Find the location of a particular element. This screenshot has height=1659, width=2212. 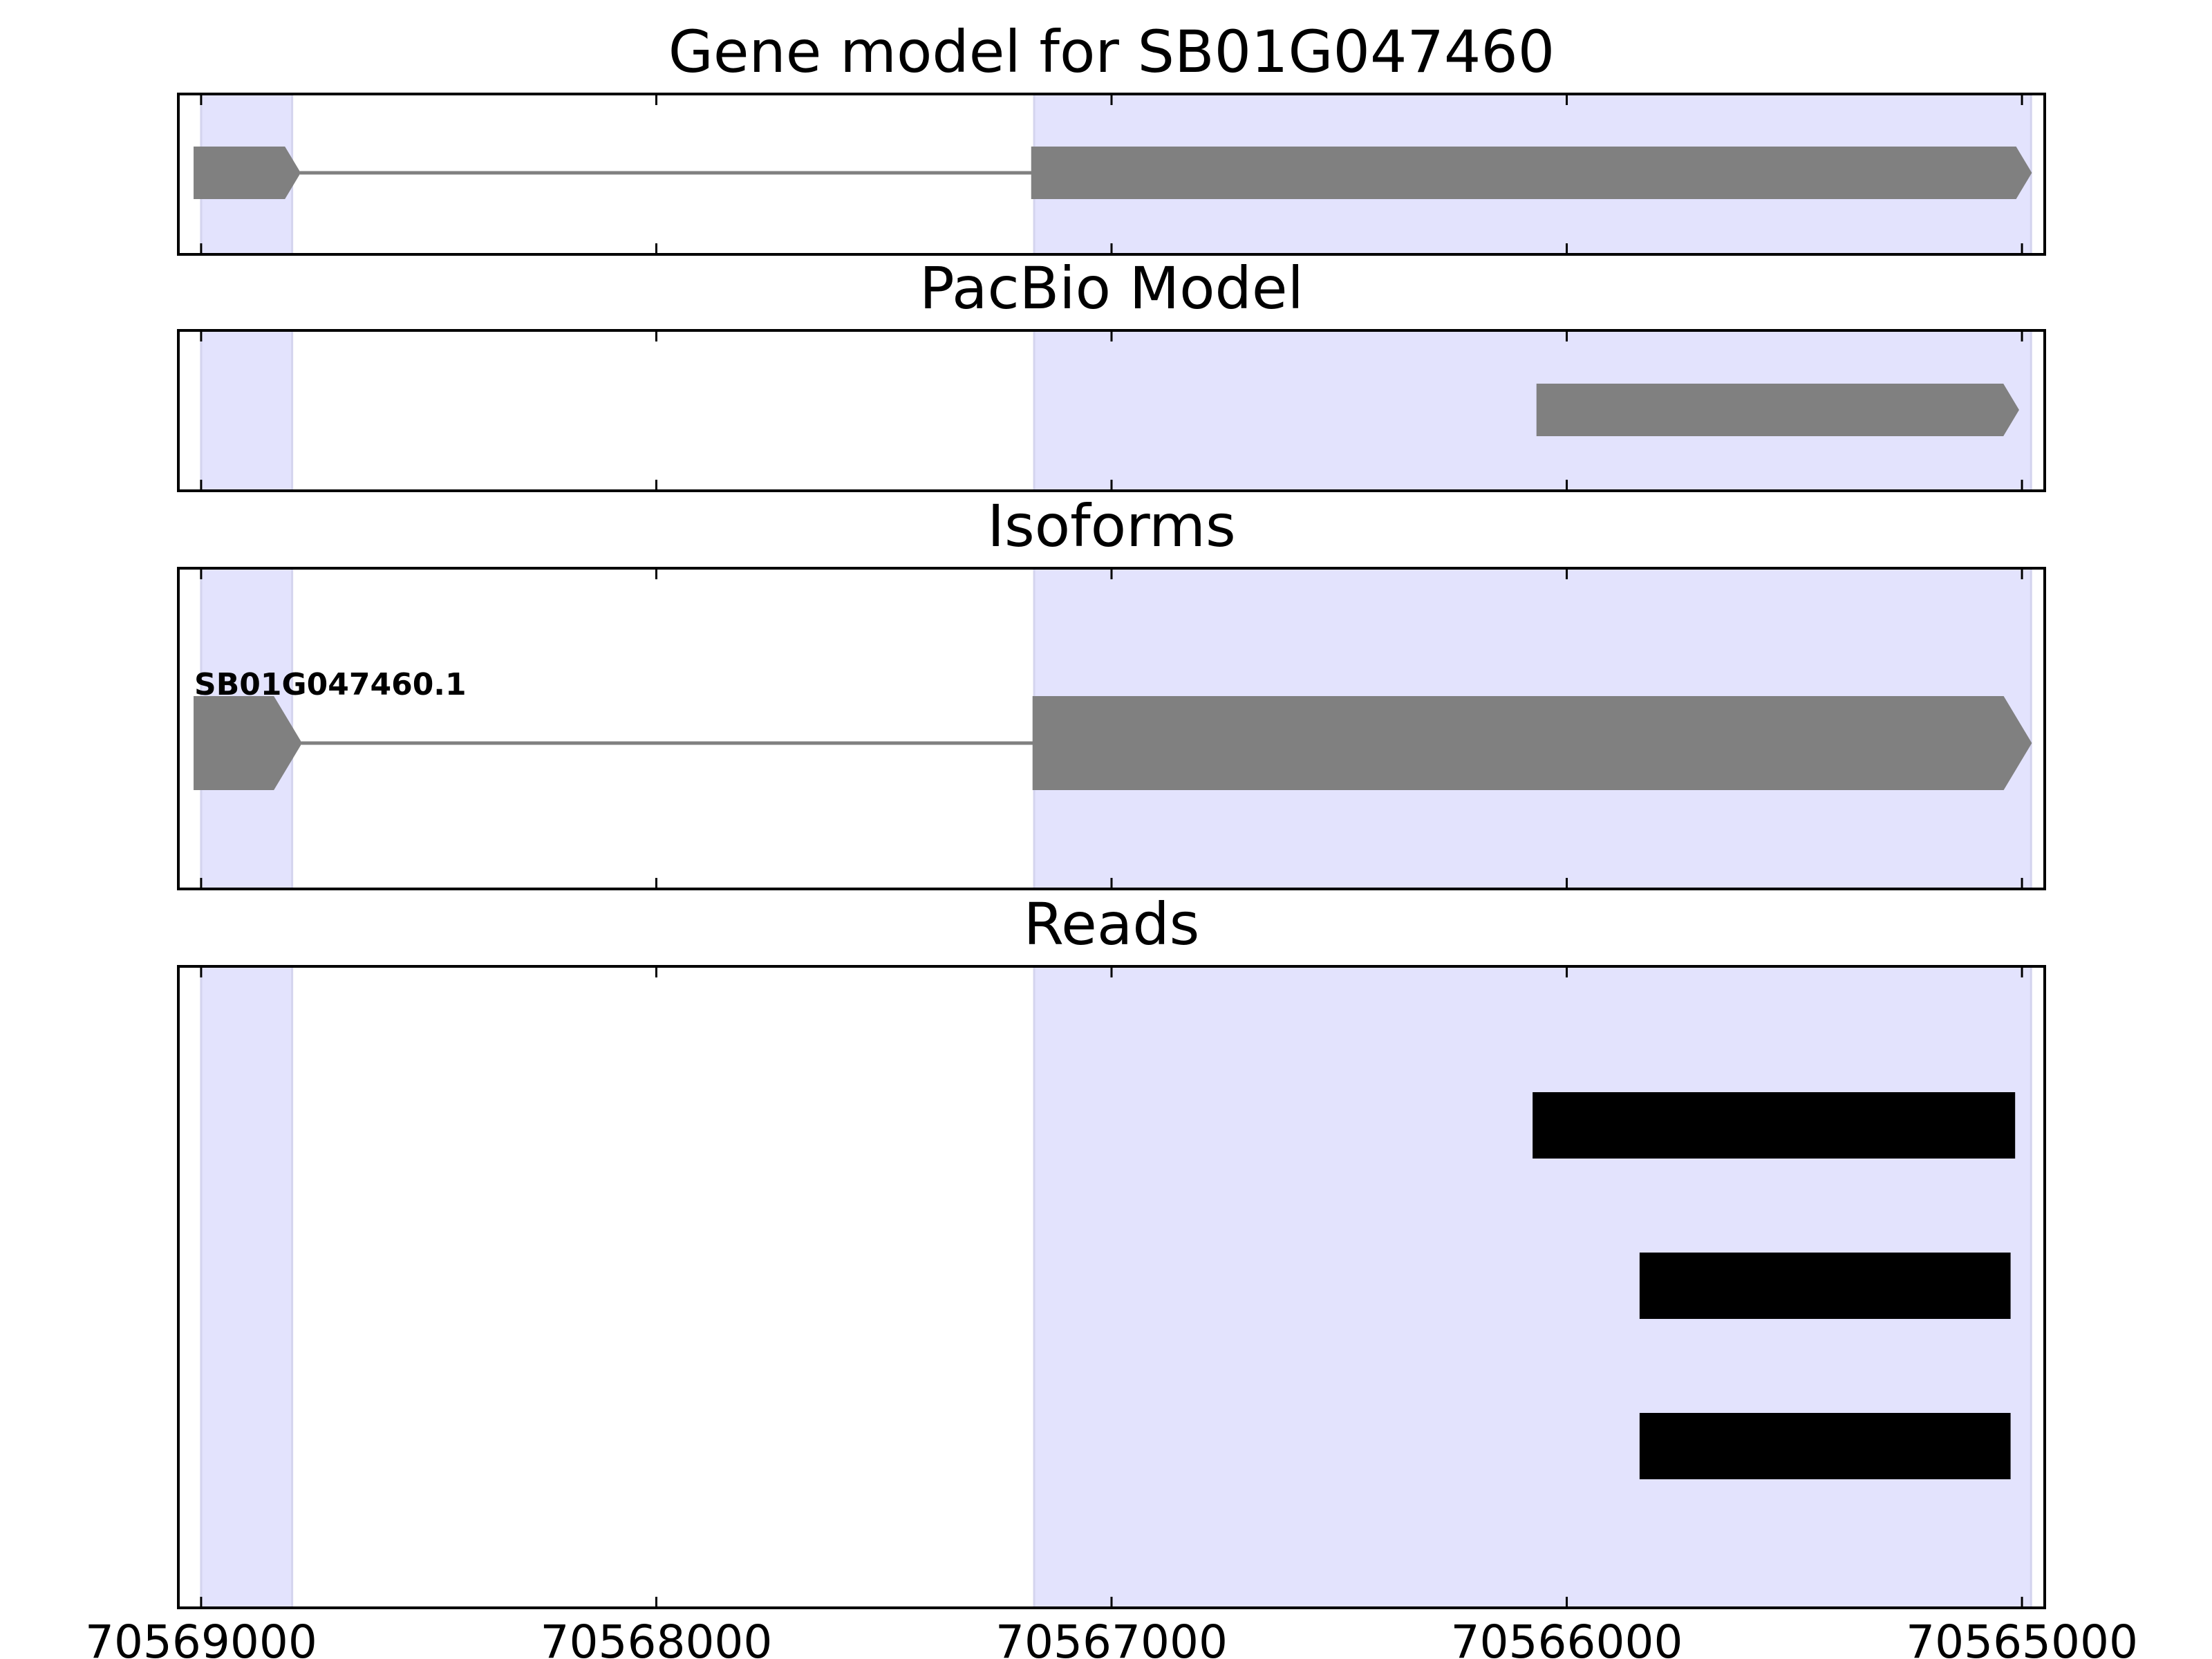

x-tick-label: 70567000 is located at coordinates (1111, 1637).